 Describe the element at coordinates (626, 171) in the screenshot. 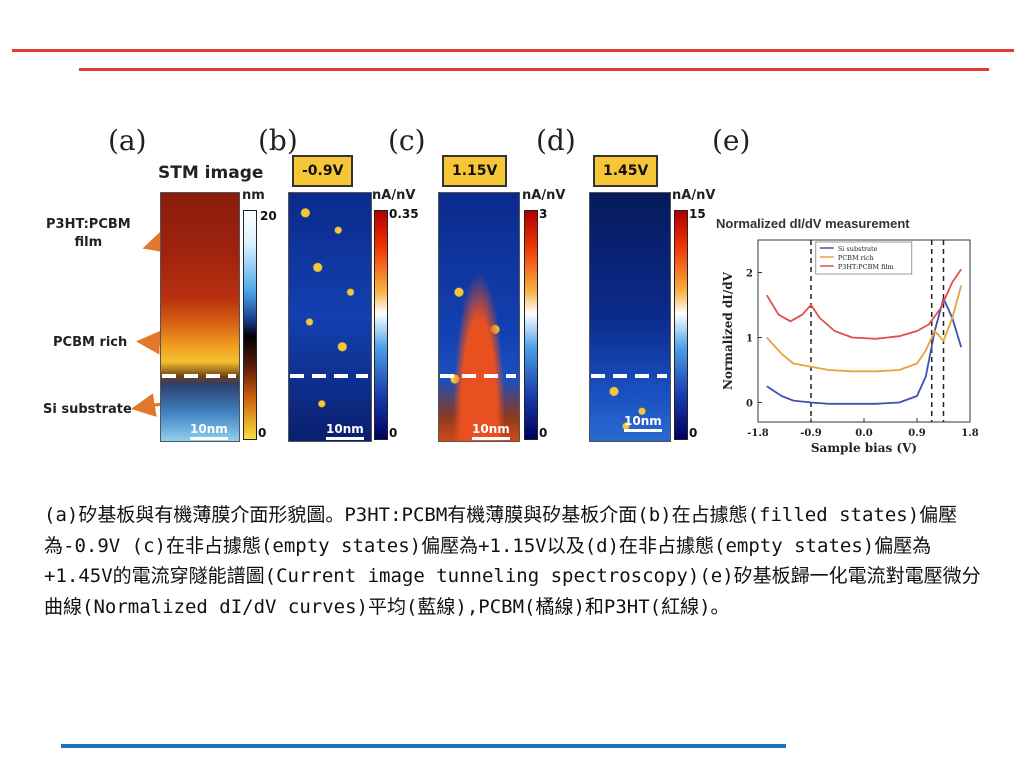

I see `bias-badge-d: 1.45V` at that location.